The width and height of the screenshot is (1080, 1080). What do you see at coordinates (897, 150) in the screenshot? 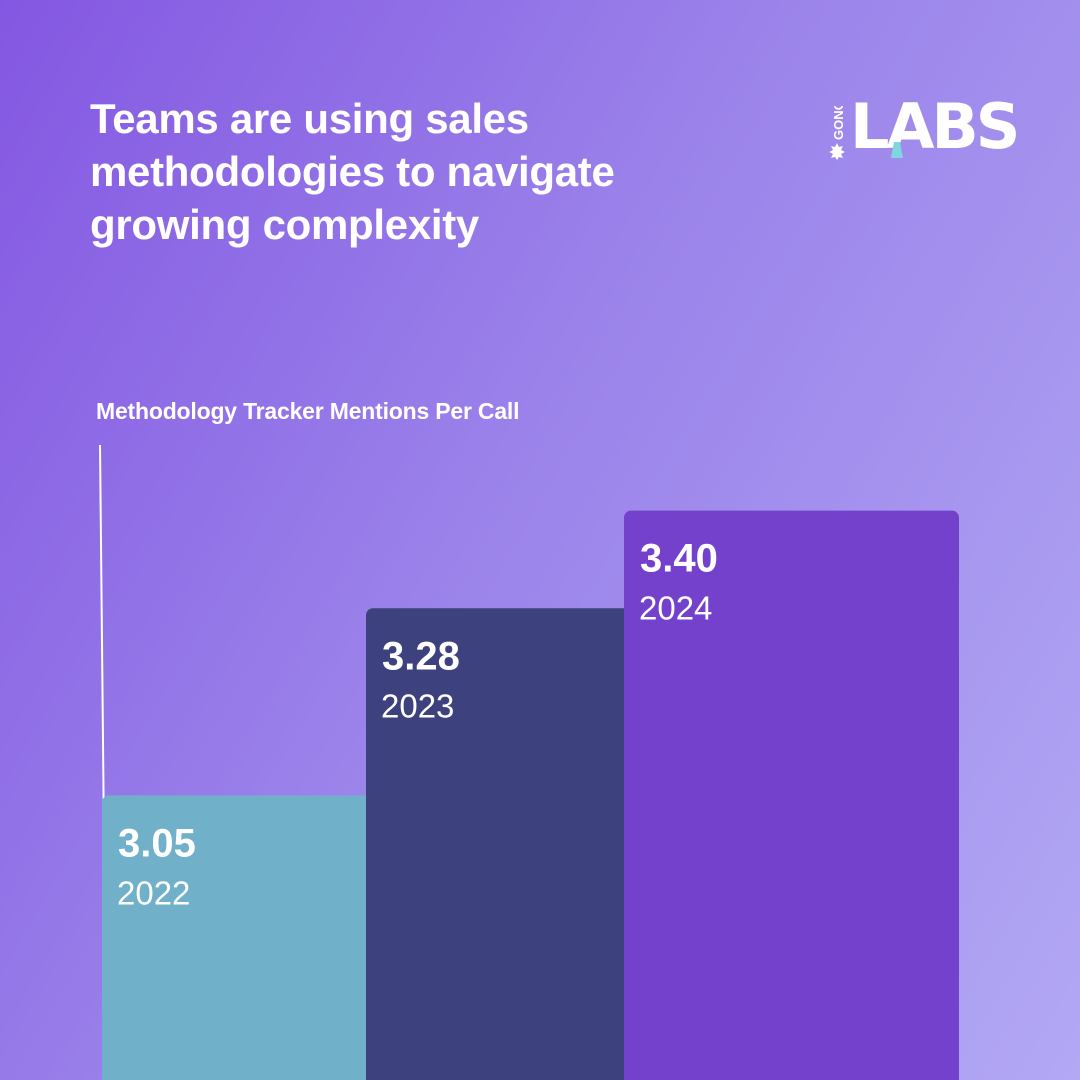
I see `logo-accent-shape` at bounding box center [897, 150].